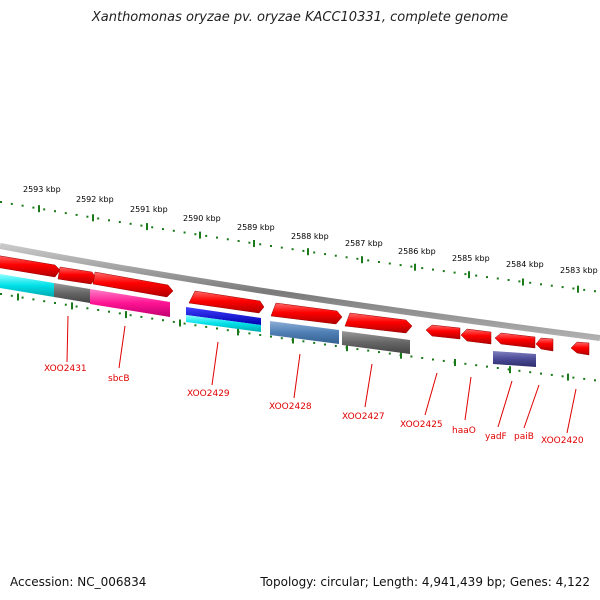  Describe the element at coordinates (268, 320) in the screenshot. I see `feature-blocks` at that location.